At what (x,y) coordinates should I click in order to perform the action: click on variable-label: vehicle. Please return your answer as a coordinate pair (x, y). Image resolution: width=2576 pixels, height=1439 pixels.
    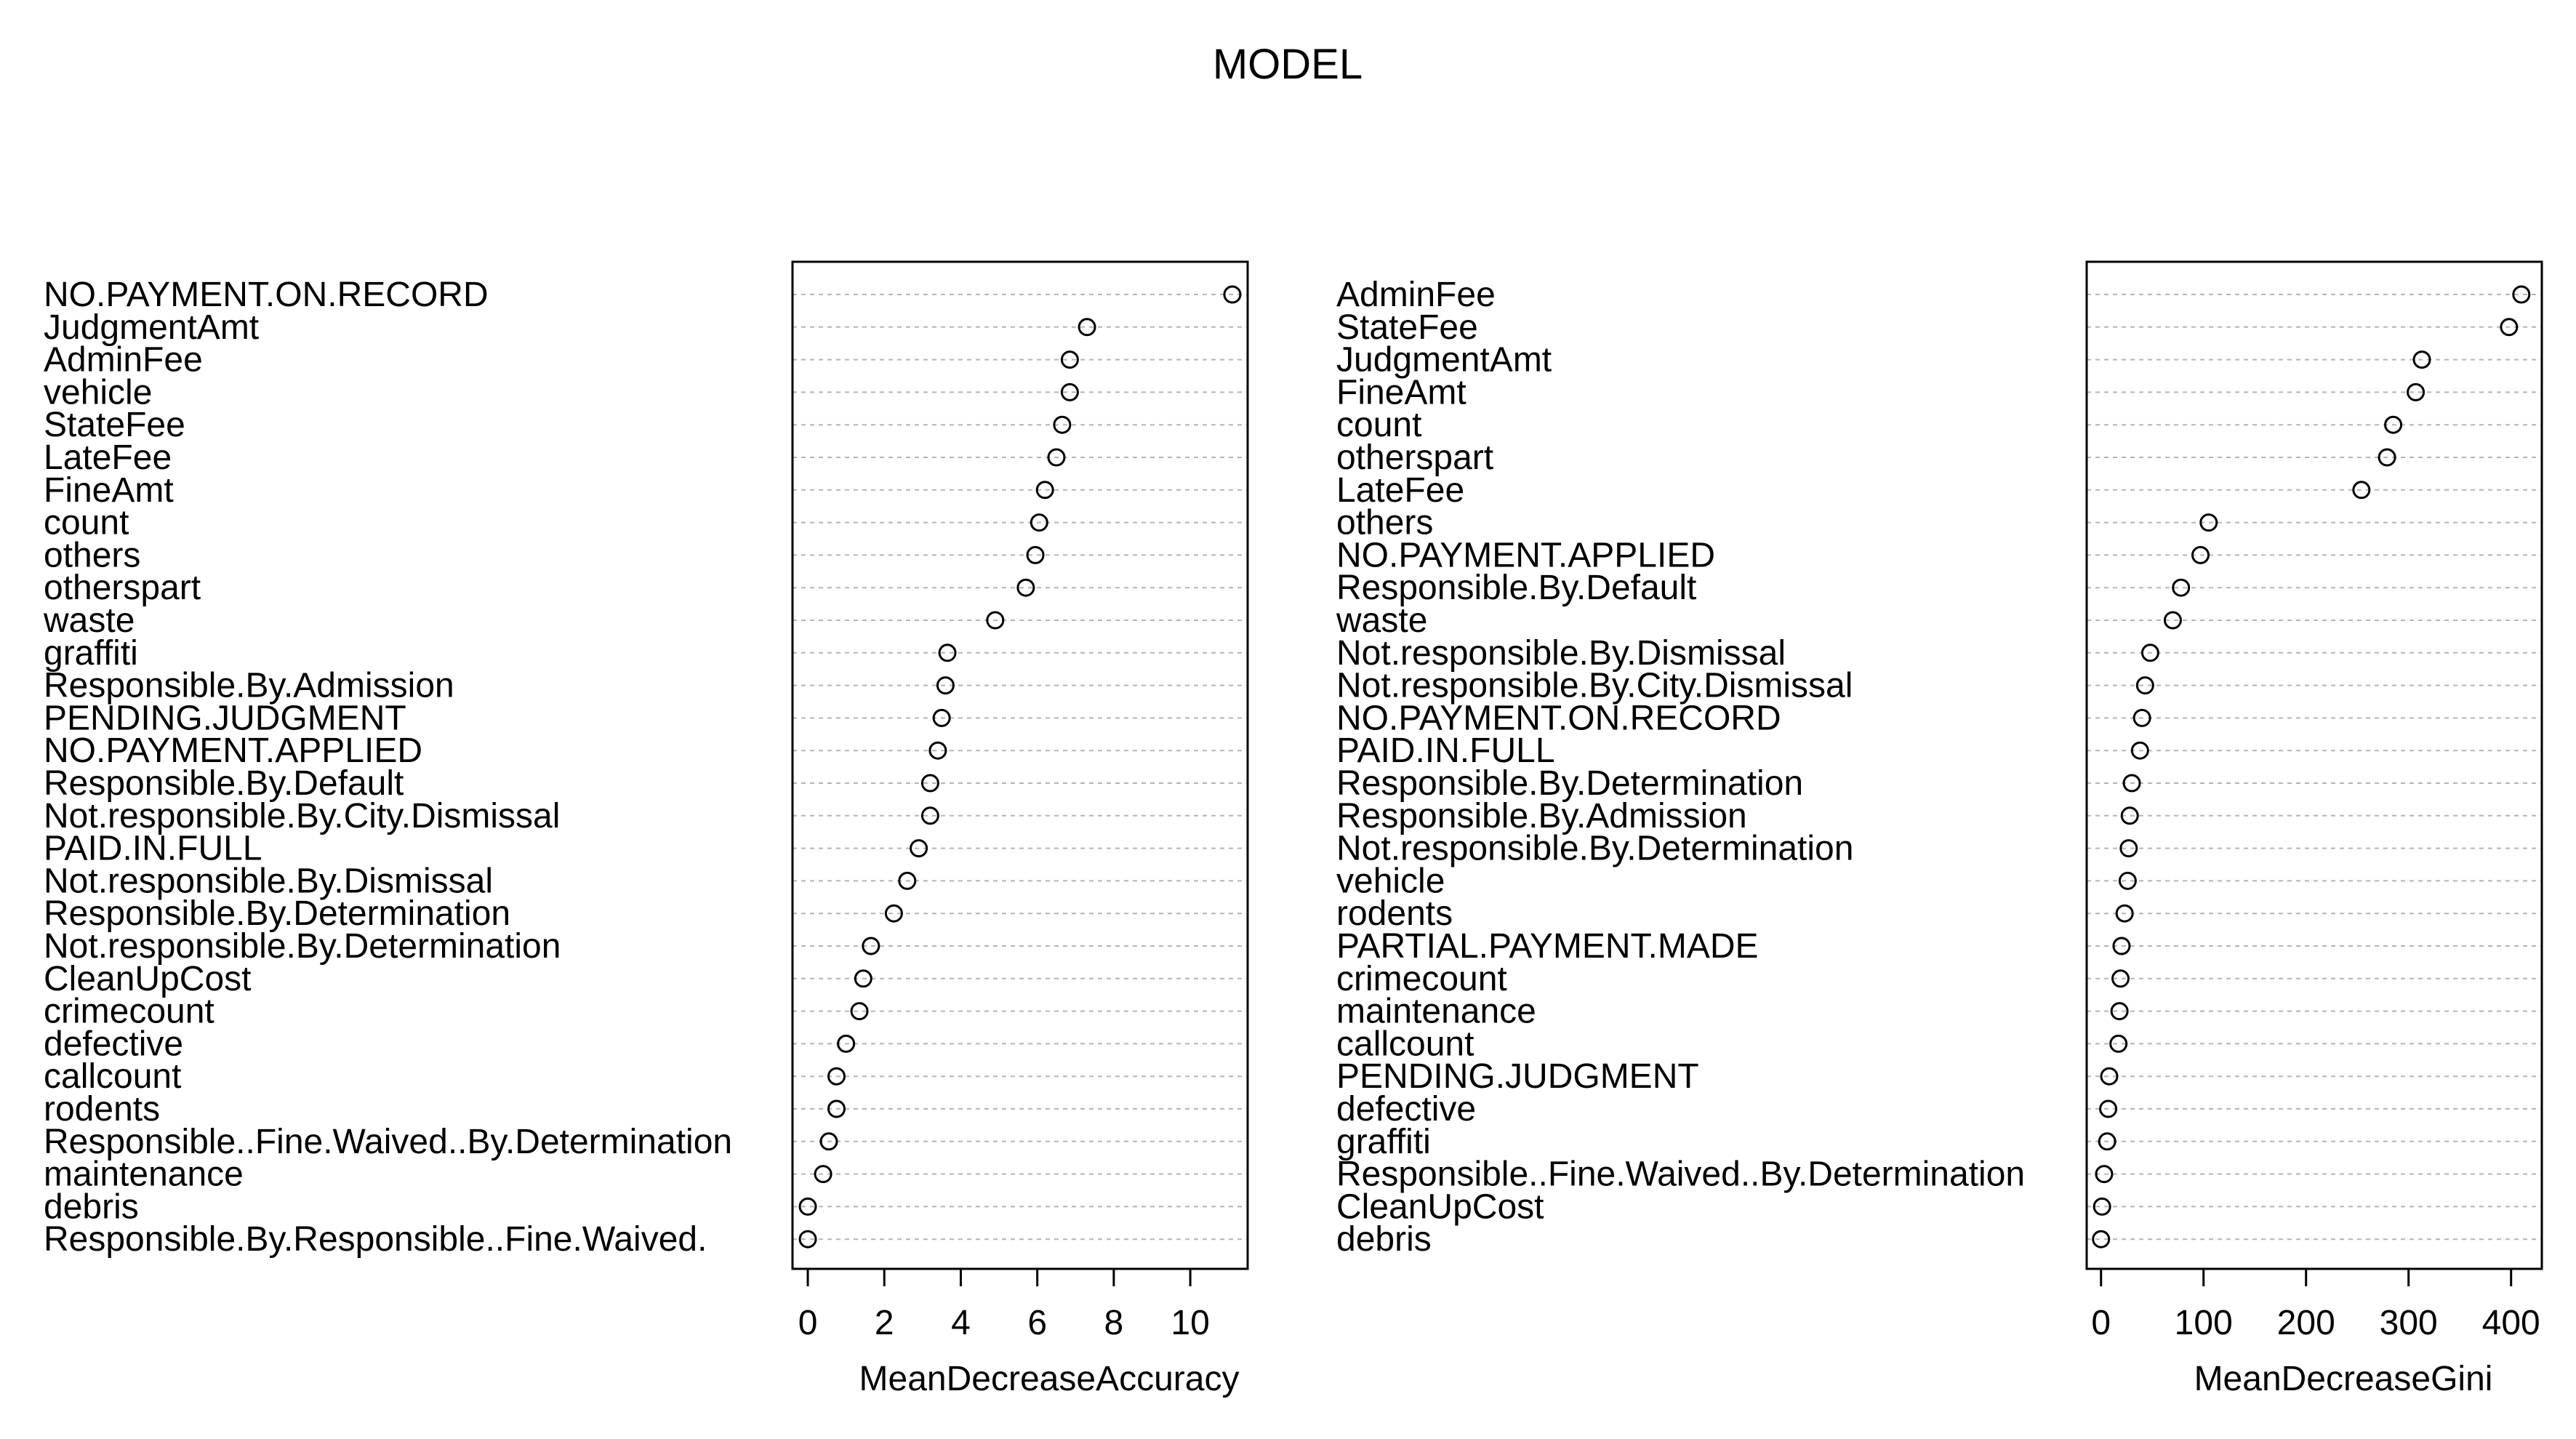
    Looking at the image, I should click on (98, 392).